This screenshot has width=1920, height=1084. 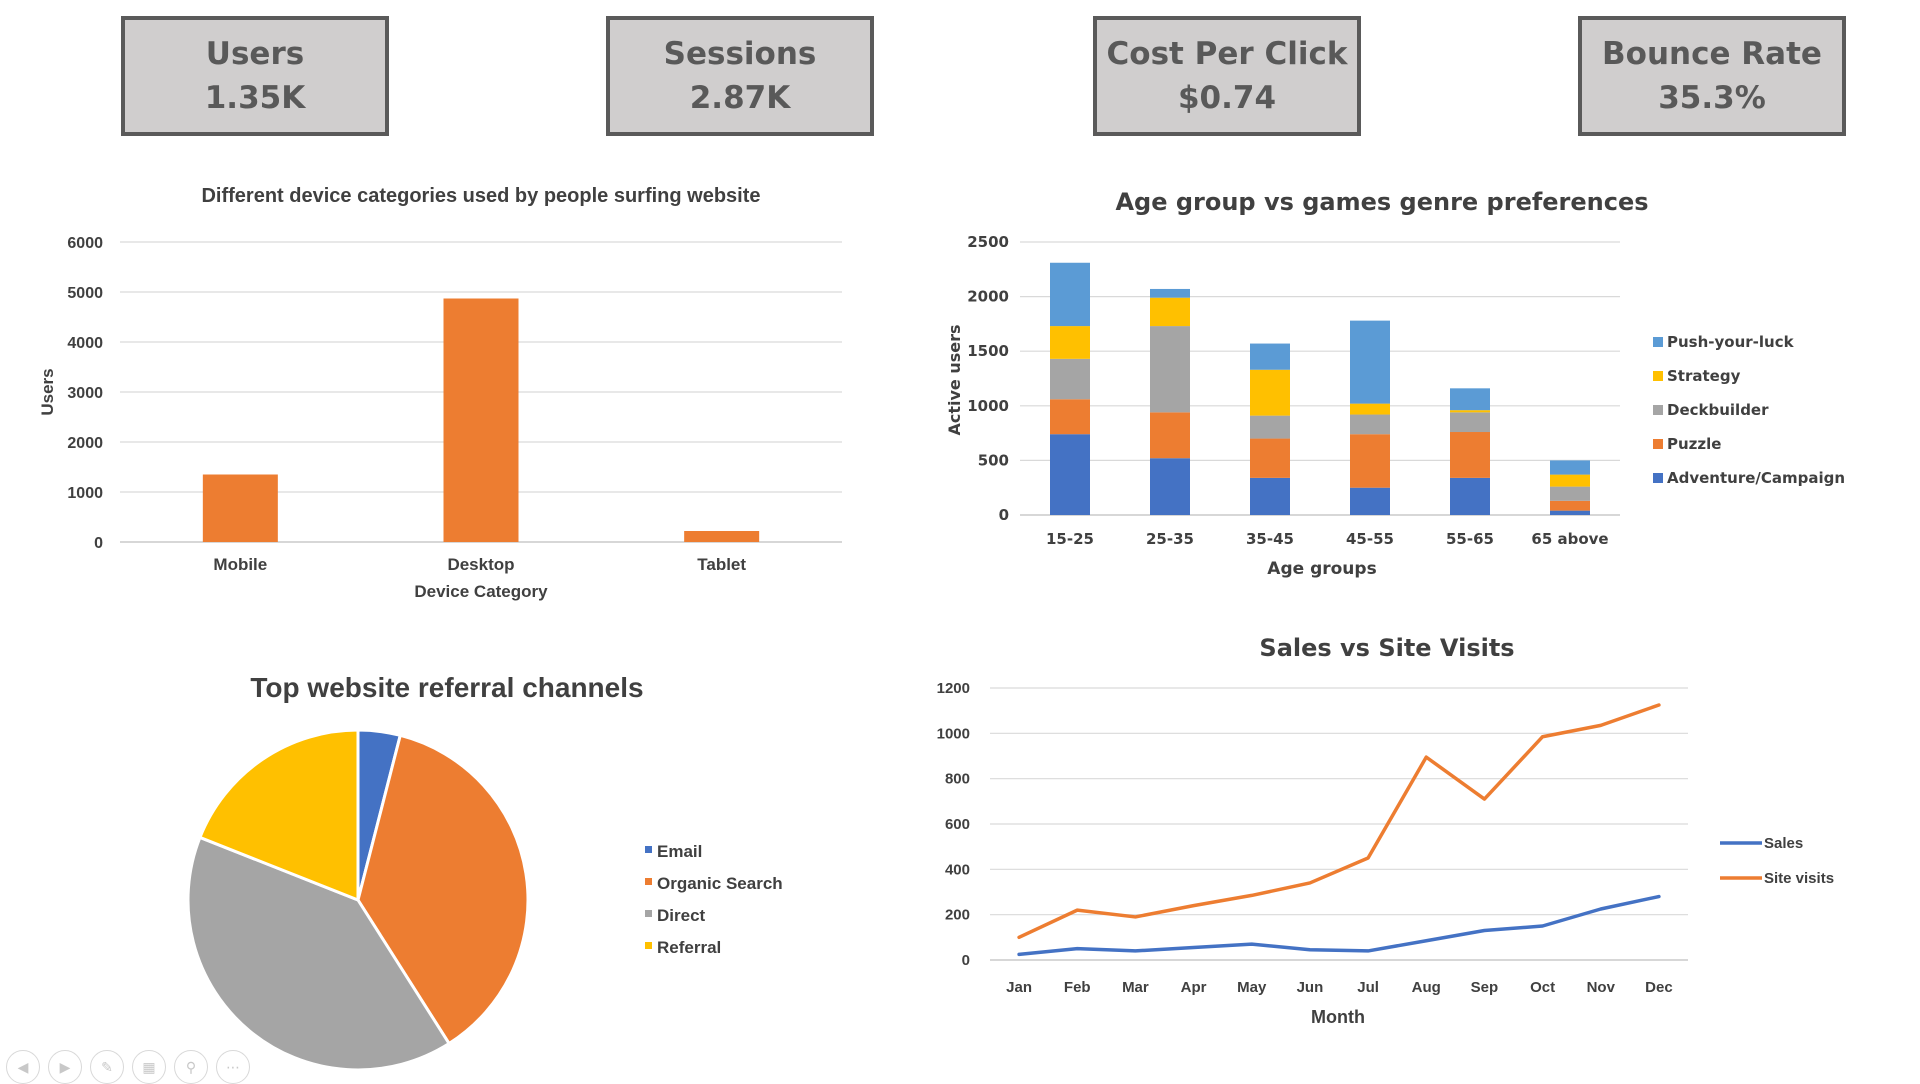 I want to click on zoom-button: ⚲, so click(x=191, y=1067).